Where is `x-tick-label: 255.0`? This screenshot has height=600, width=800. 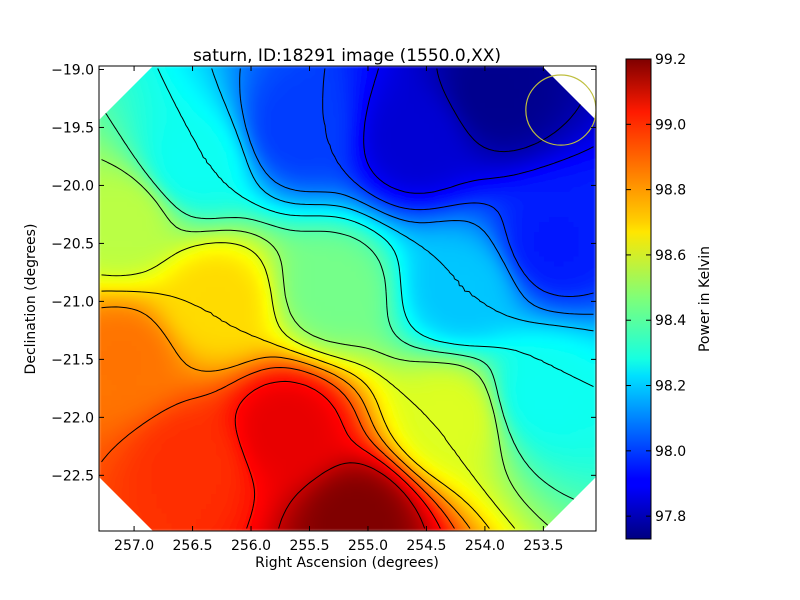
x-tick-label: 255.0 is located at coordinates (368, 546).